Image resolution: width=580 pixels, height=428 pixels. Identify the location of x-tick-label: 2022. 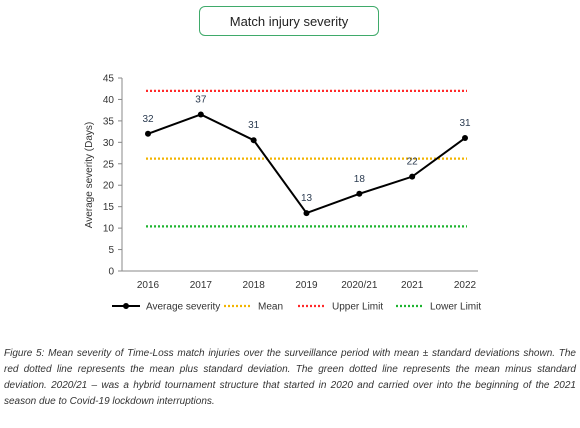
(465, 285).